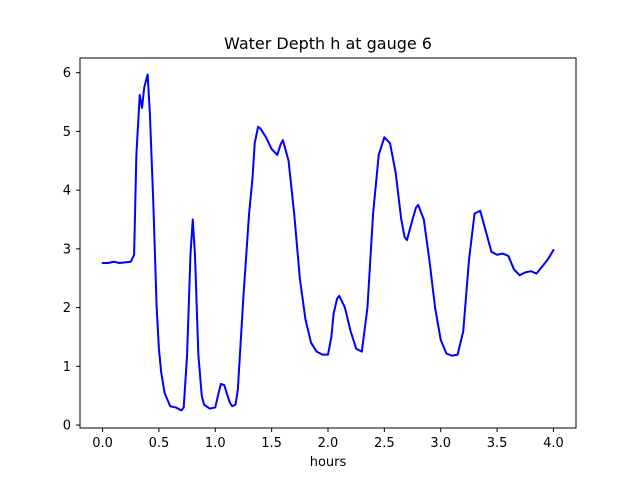 The height and width of the screenshot is (480, 640). I want to click on x-tick-label: 1.0, so click(215, 443).